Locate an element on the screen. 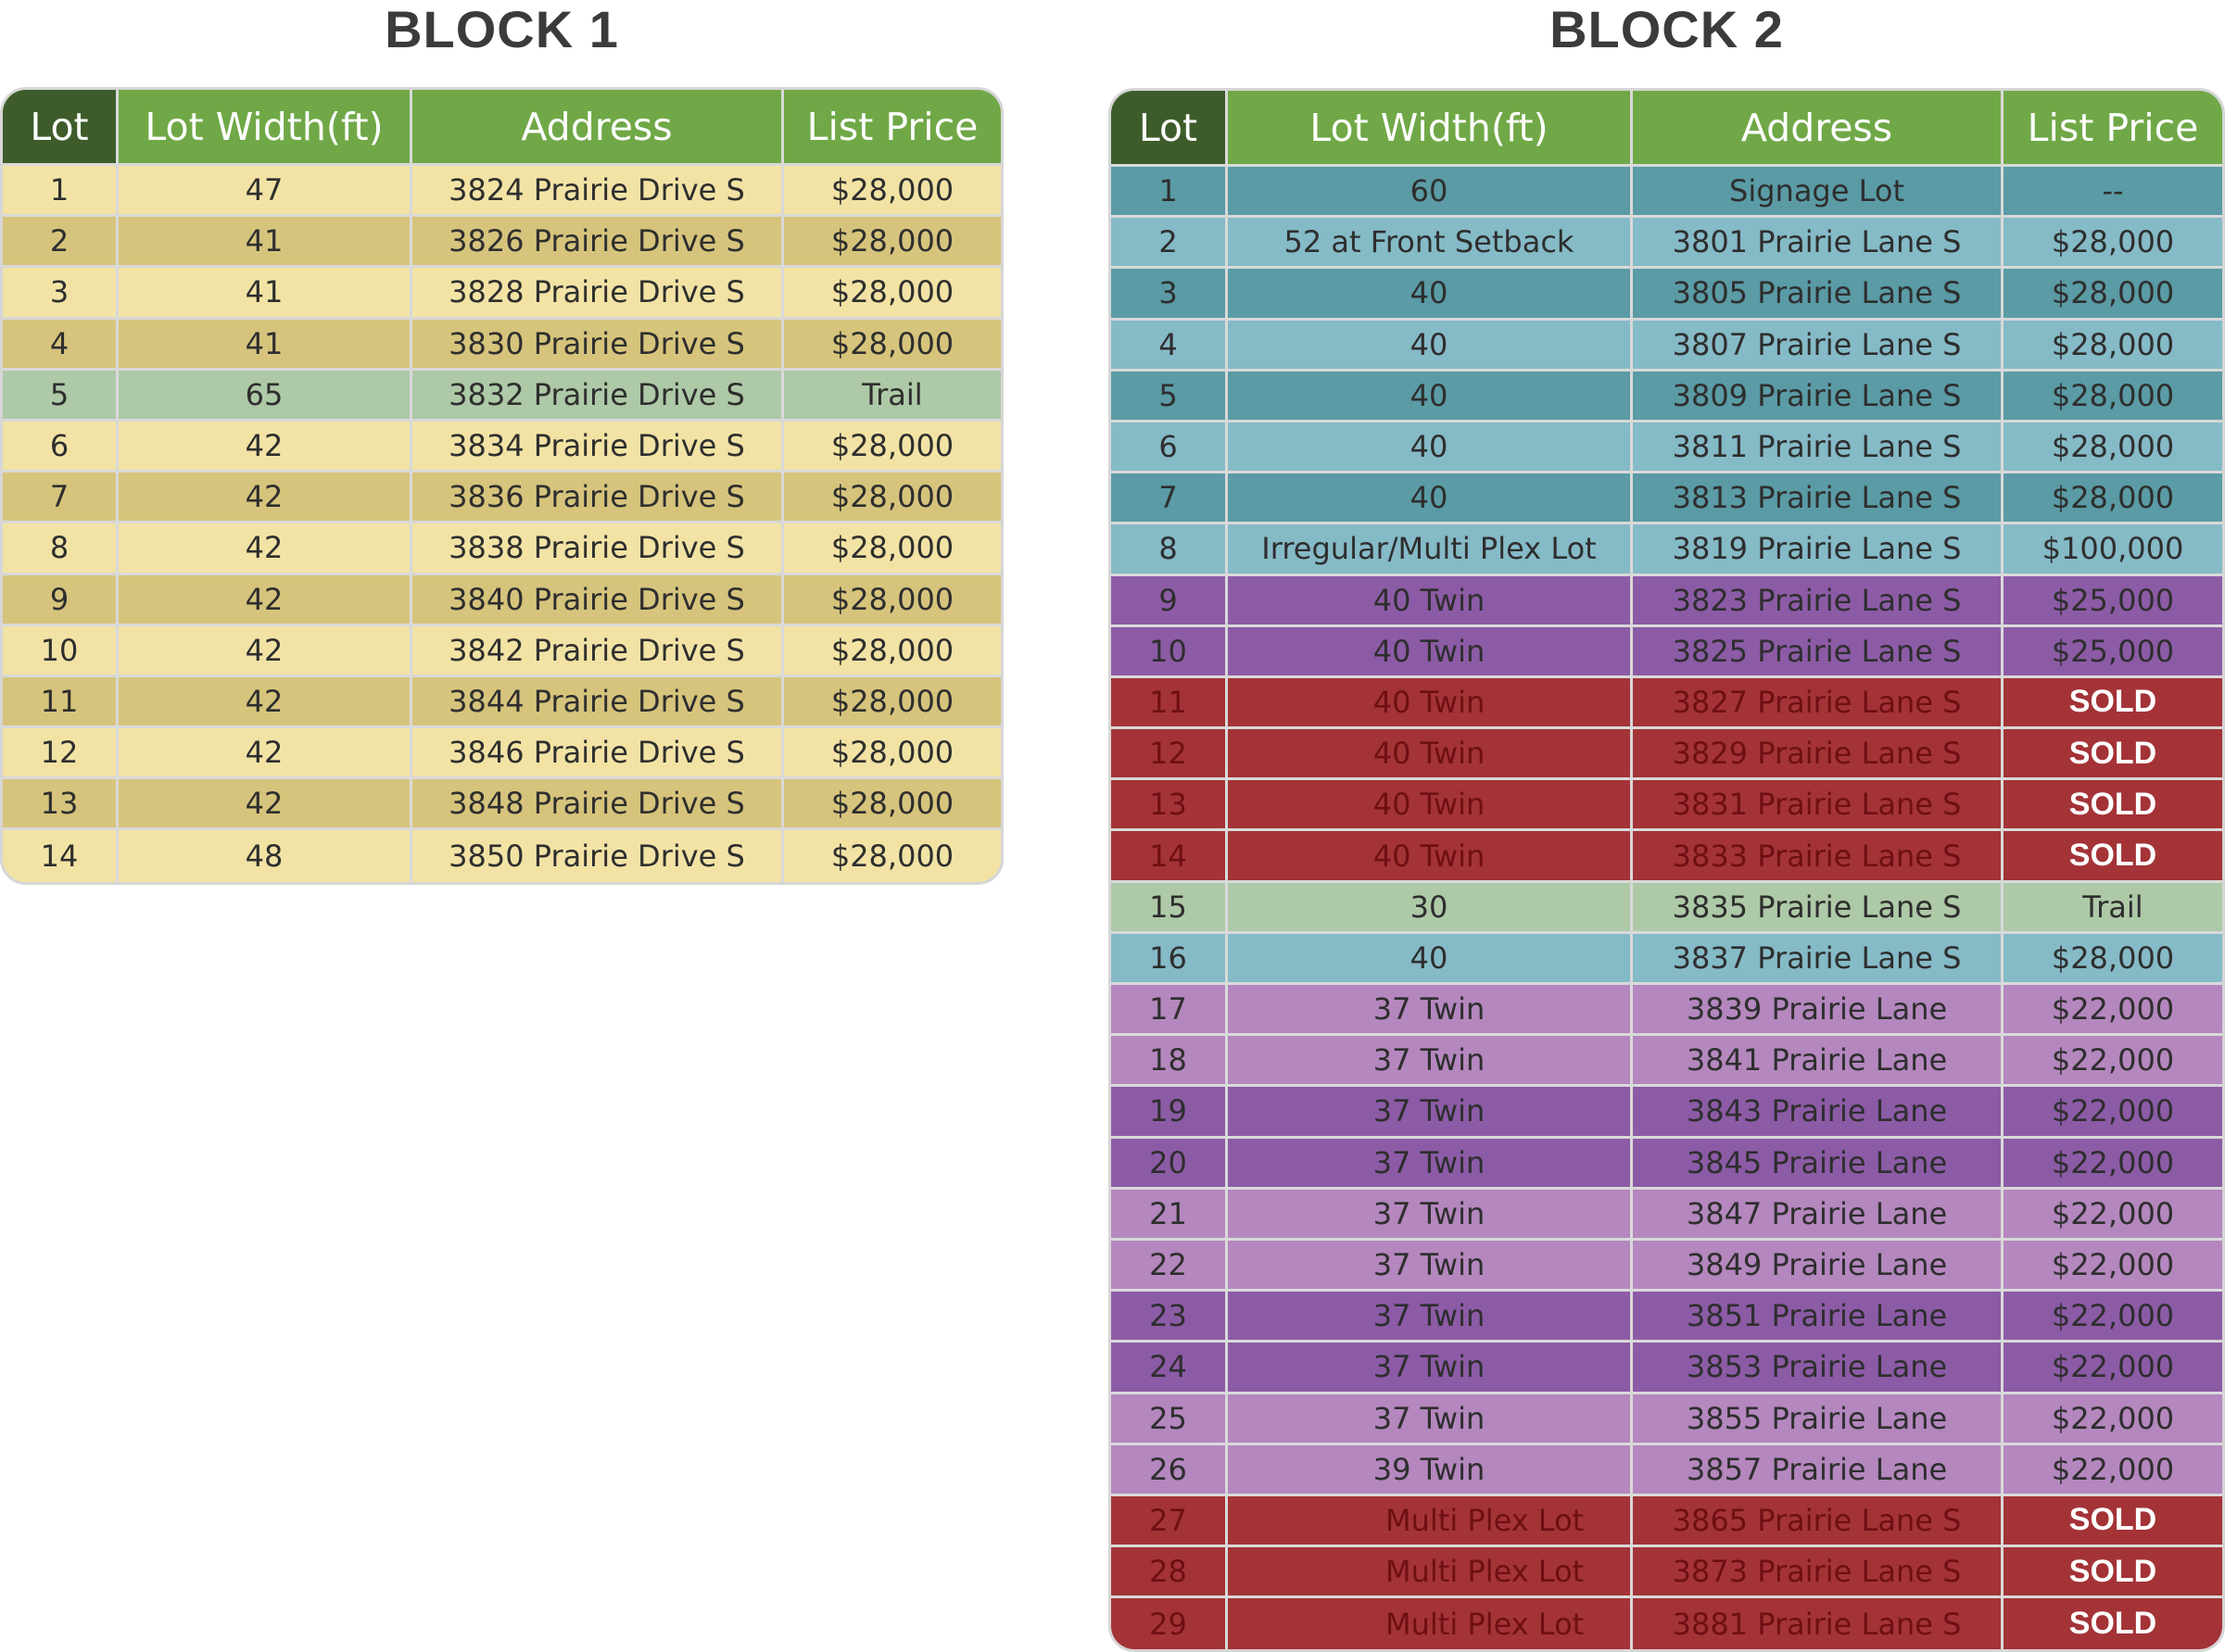  address-cell: 3855 Prairie Lane is located at coordinates (1818, 1418).